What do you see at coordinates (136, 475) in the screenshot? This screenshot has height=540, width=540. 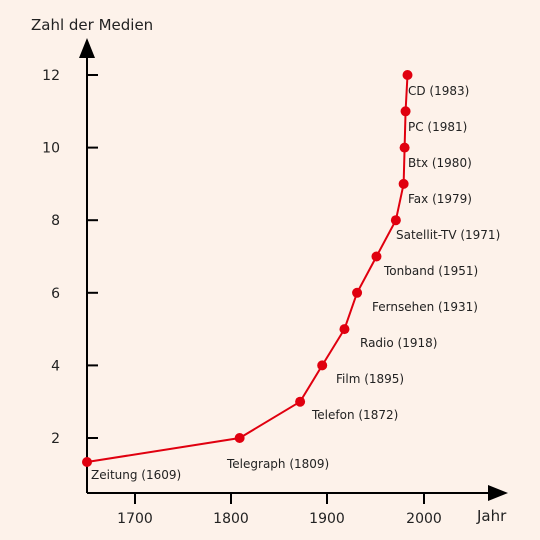 I see `data-label: Zeitung (1609)` at bounding box center [136, 475].